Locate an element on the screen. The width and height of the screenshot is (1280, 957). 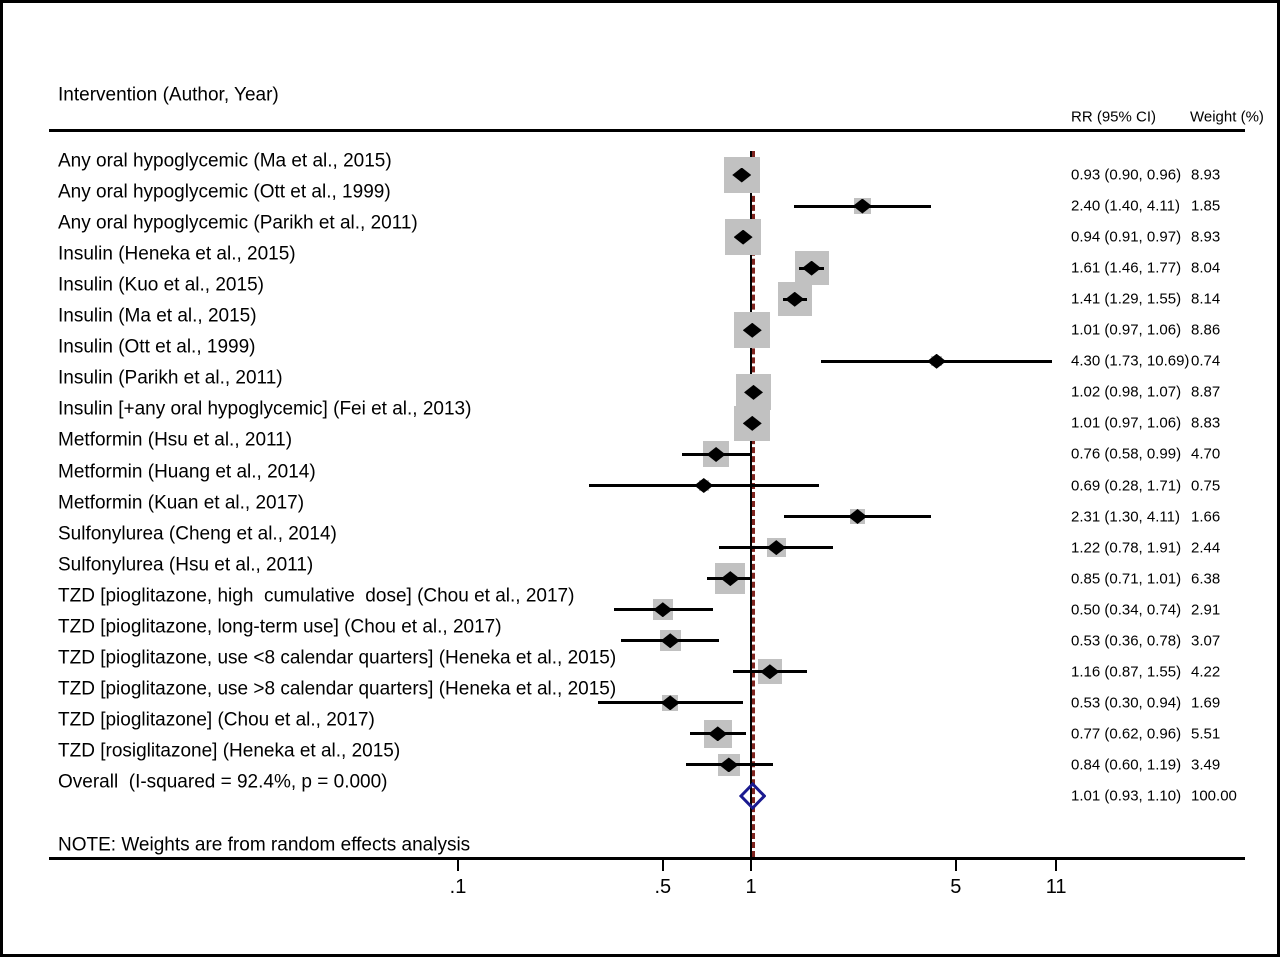
header-rule is located at coordinates (647, 130).